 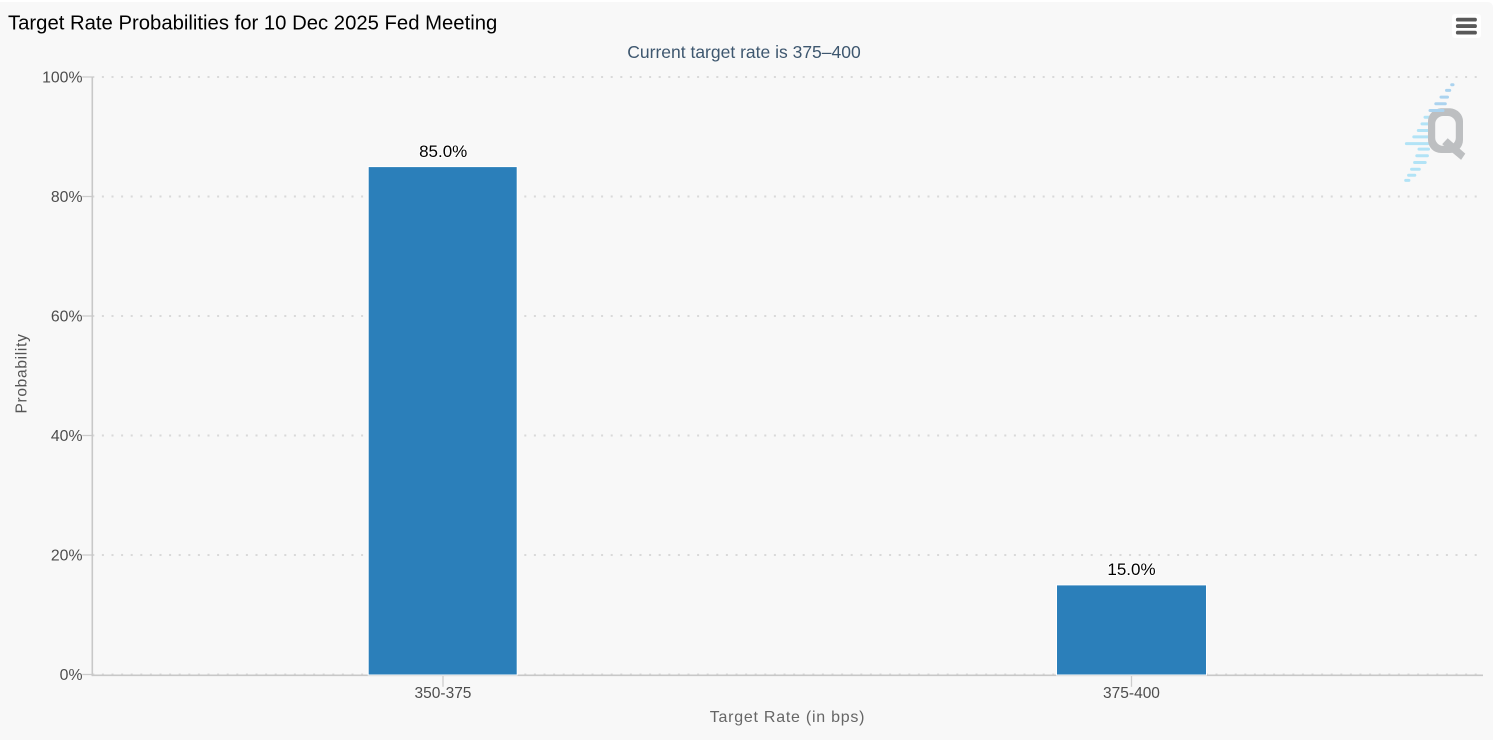 I want to click on svg-text: Probability, so click(x=22, y=373).